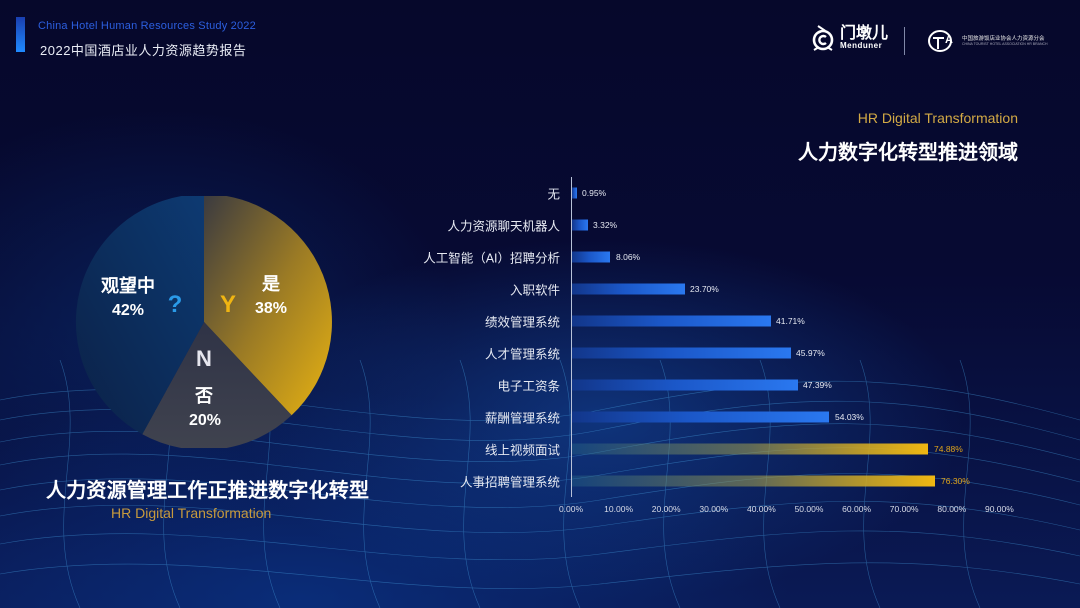 The width and height of the screenshot is (1080, 608). I want to click on pie-label-no: 否, so click(204, 396).